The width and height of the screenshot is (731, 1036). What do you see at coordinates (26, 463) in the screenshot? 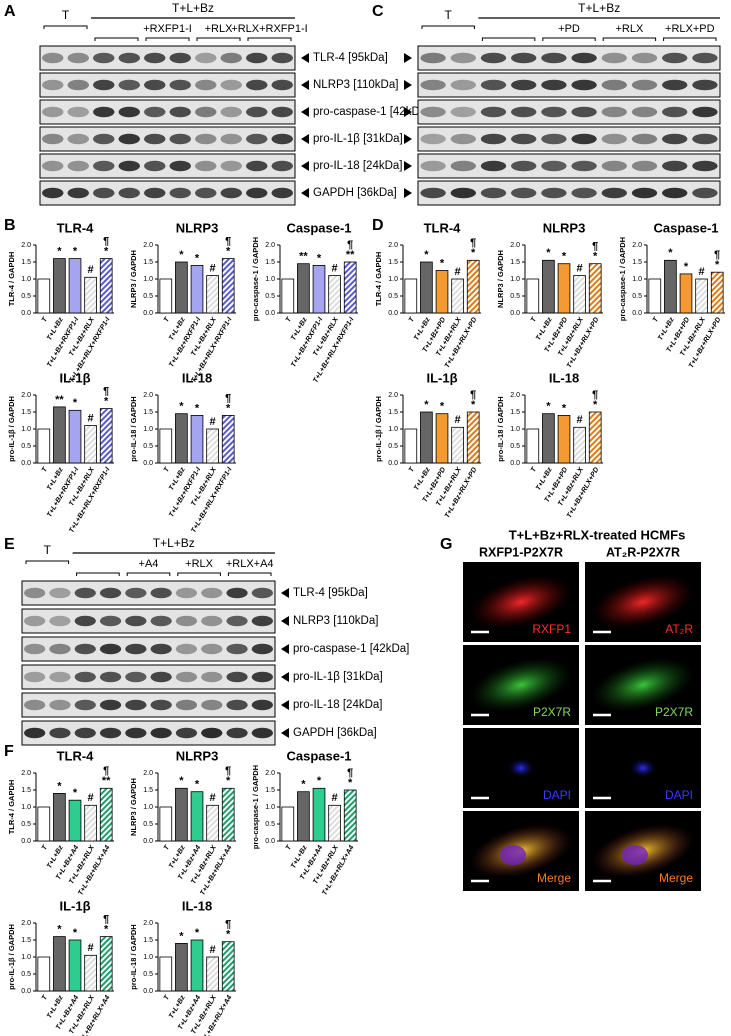
I see `y-tick-label: 0.0` at bounding box center [26, 463].